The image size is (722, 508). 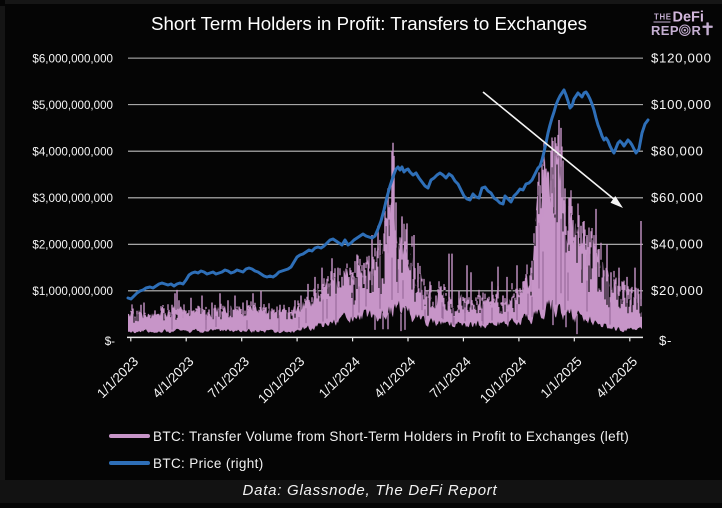 What do you see at coordinates (677, 151) in the screenshot?
I see `svg-text: $80,000` at bounding box center [677, 151].